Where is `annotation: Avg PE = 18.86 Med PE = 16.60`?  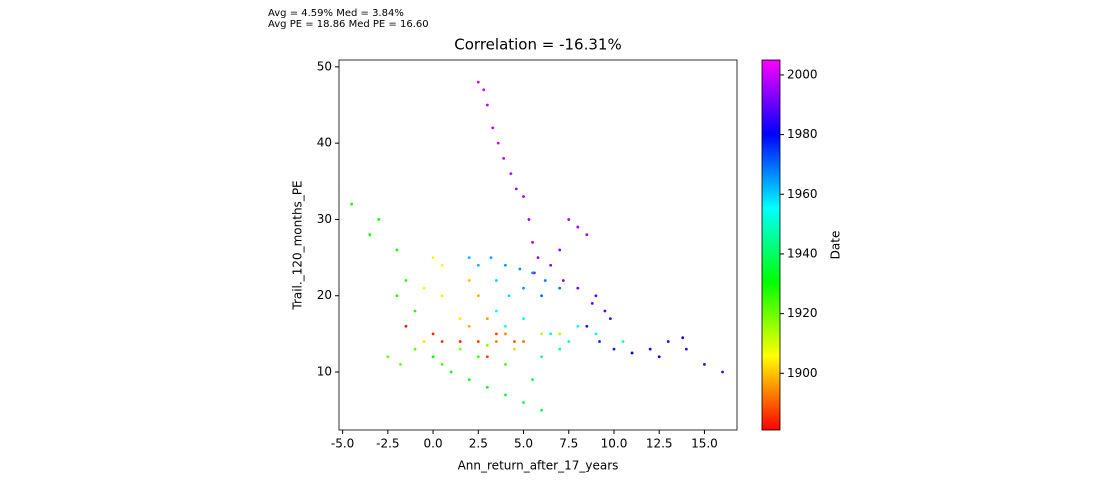 annotation: Avg PE = 18.86 Med PE = 16.60 is located at coordinates (348, 24).